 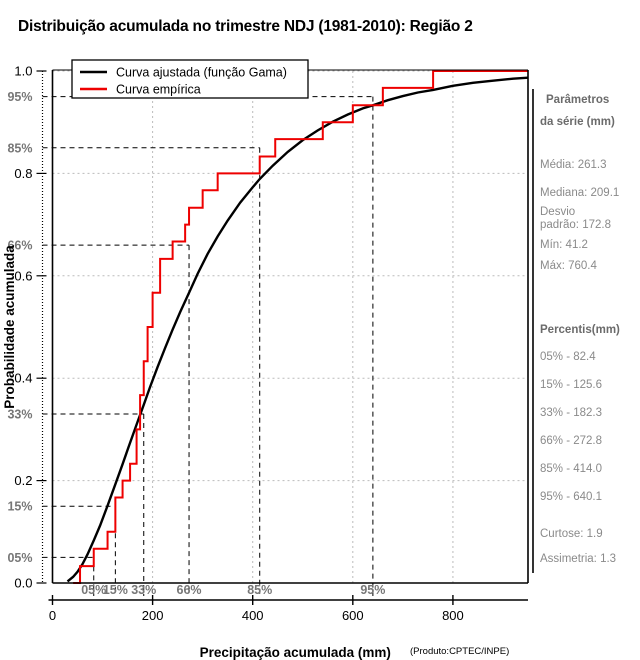 What do you see at coordinates (19, 558) in the screenshot?
I see `y-pct-label-05%: 05%` at bounding box center [19, 558].